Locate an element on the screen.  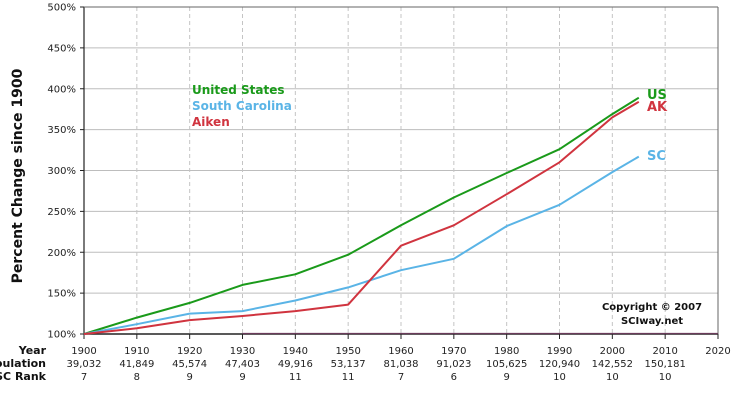
series-end-labels: US SC AK is located at coordinates (657, 126).